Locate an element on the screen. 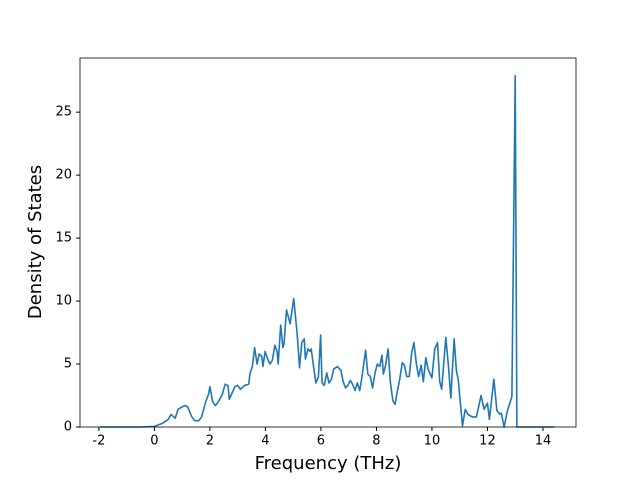 The image size is (640, 480). x-tick-label: 6 is located at coordinates (321, 441).